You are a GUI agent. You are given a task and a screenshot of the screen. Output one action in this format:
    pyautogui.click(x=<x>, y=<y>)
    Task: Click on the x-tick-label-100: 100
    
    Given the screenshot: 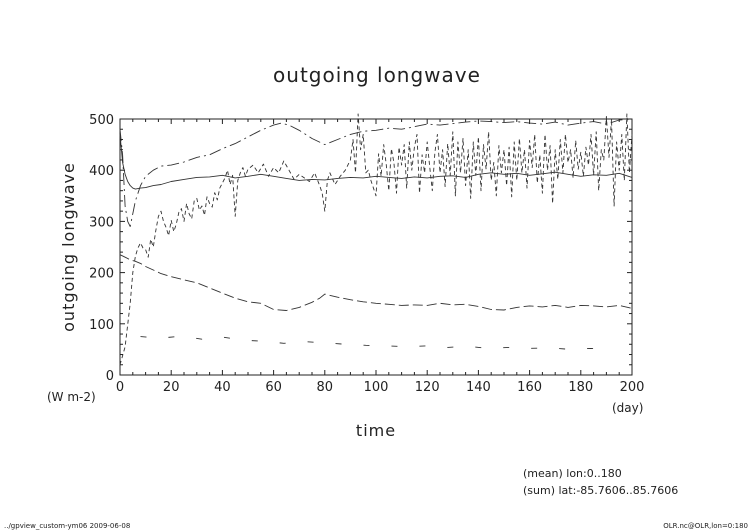 What is the action you would take?
    pyautogui.click(x=376, y=387)
    